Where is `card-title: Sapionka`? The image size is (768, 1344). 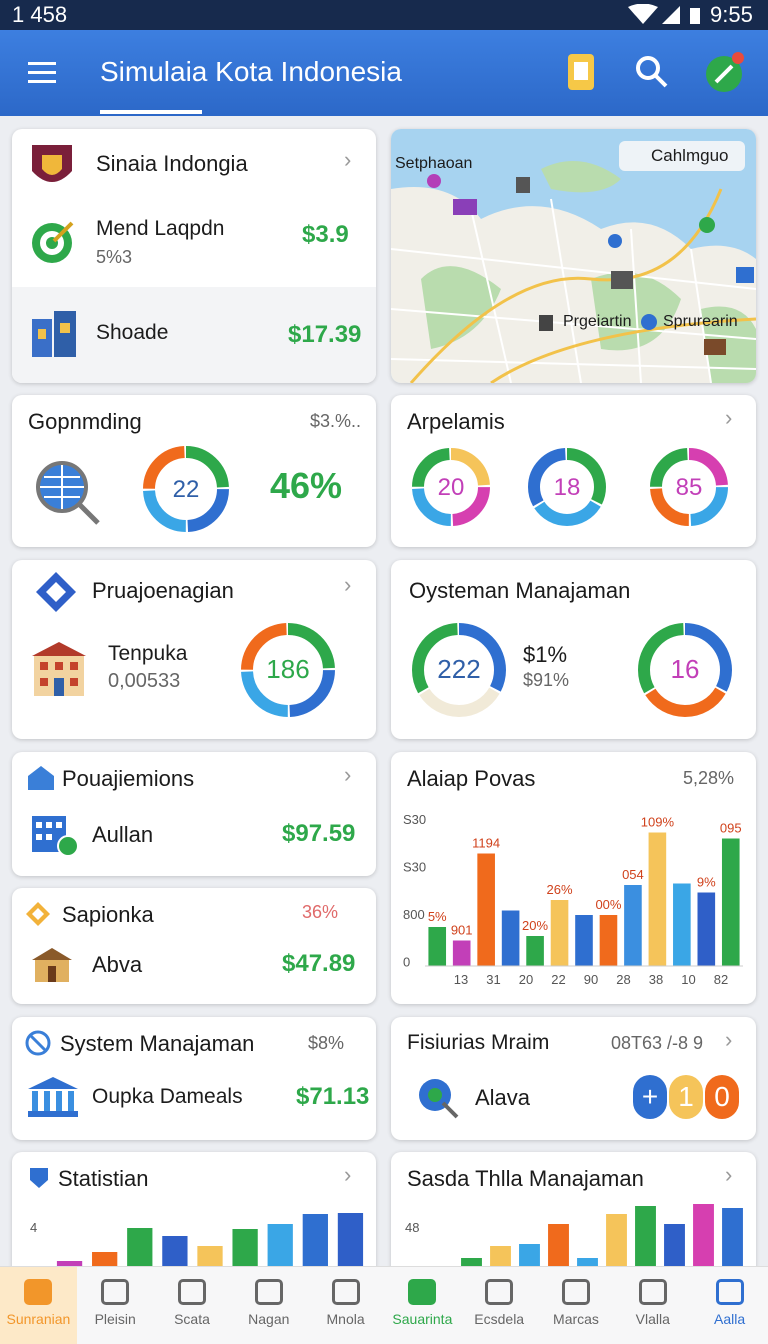
card-title: Sapionka is located at coordinates (108, 914).